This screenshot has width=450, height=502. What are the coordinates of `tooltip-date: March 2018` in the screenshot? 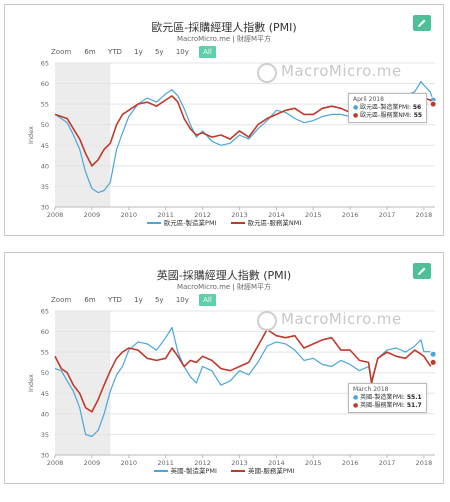 It's located at (371, 389).